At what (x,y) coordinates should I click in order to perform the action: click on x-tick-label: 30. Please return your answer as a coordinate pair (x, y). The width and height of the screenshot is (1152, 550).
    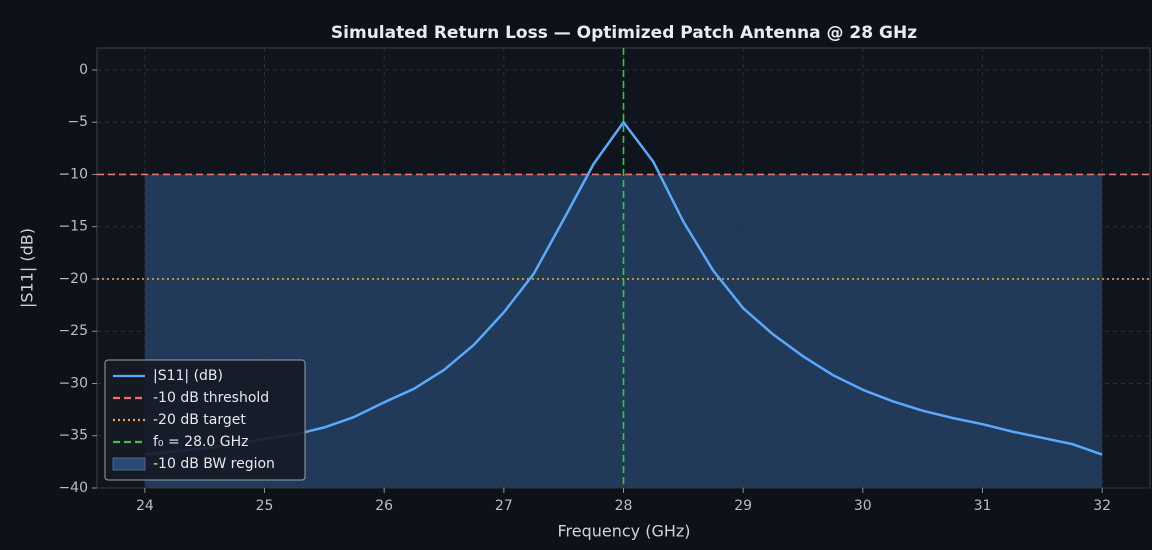
    Looking at the image, I should click on (863, 506).